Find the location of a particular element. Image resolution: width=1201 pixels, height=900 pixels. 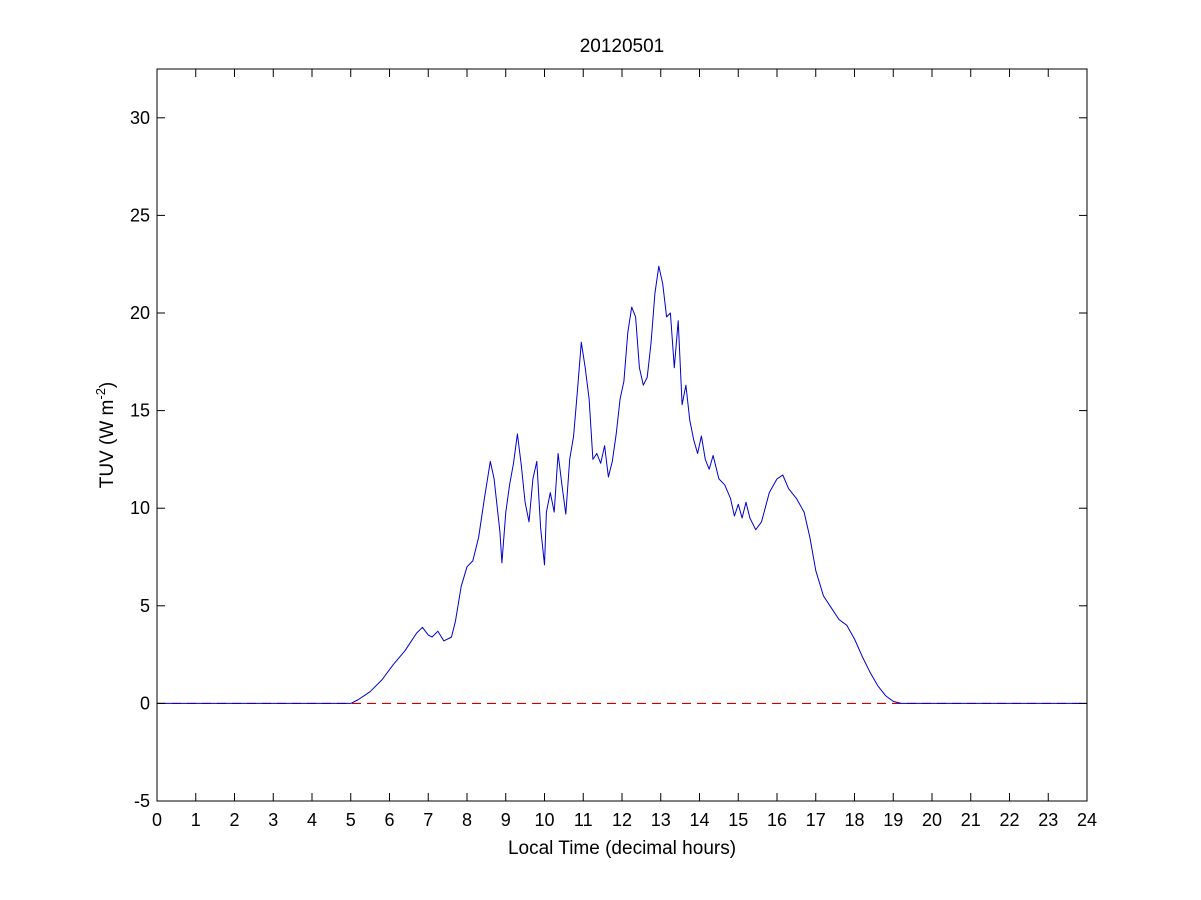

x-tick-label: 2 is located at coordinates (234, 820).